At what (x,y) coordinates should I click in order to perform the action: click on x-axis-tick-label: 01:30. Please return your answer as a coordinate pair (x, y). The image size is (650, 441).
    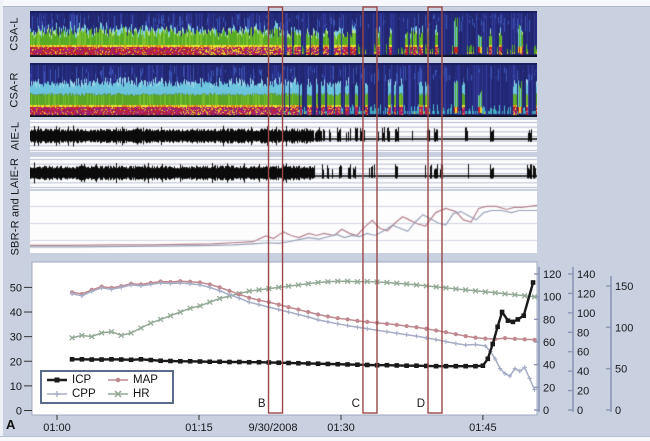
    Looking at the image, I should click on (341, 428).